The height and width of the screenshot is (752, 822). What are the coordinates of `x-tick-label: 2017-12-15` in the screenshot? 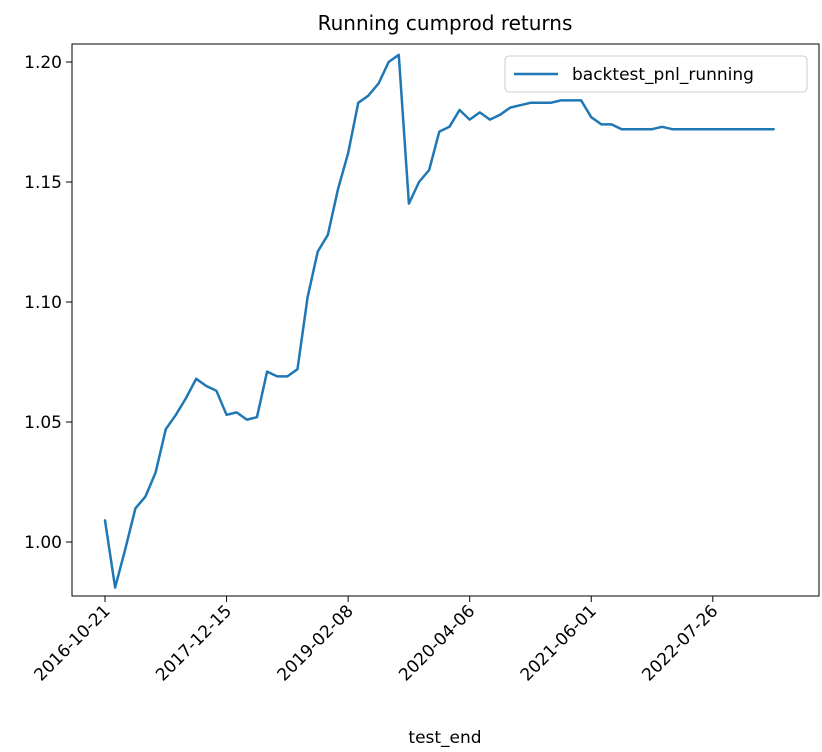 It's located at (194, 643).